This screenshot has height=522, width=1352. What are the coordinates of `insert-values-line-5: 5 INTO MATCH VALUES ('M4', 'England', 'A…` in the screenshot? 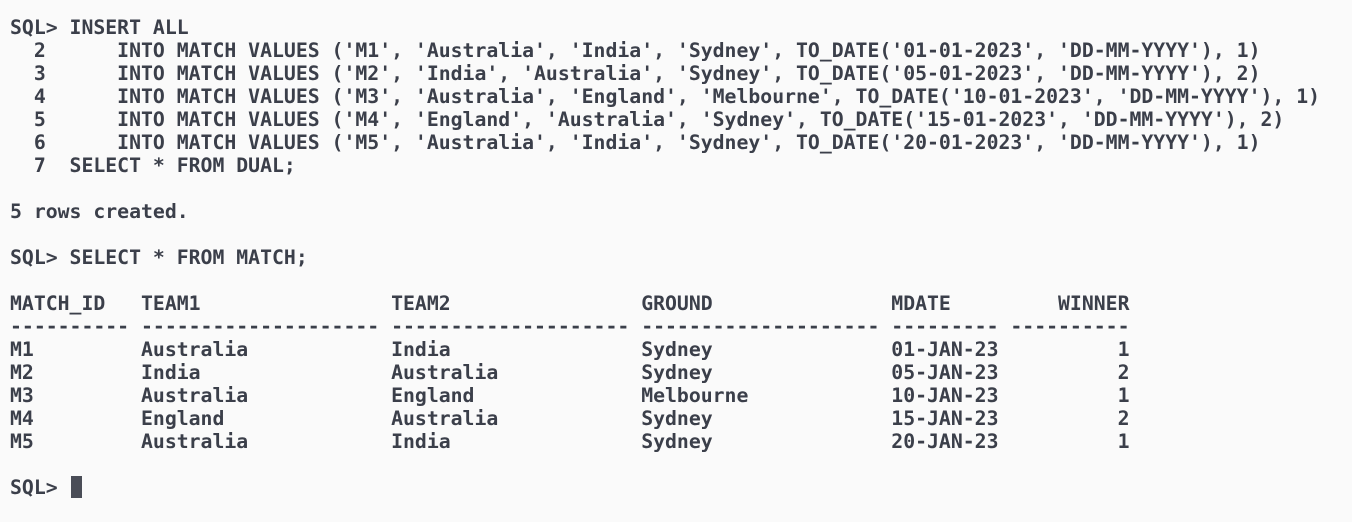 It's located at (647, 119).